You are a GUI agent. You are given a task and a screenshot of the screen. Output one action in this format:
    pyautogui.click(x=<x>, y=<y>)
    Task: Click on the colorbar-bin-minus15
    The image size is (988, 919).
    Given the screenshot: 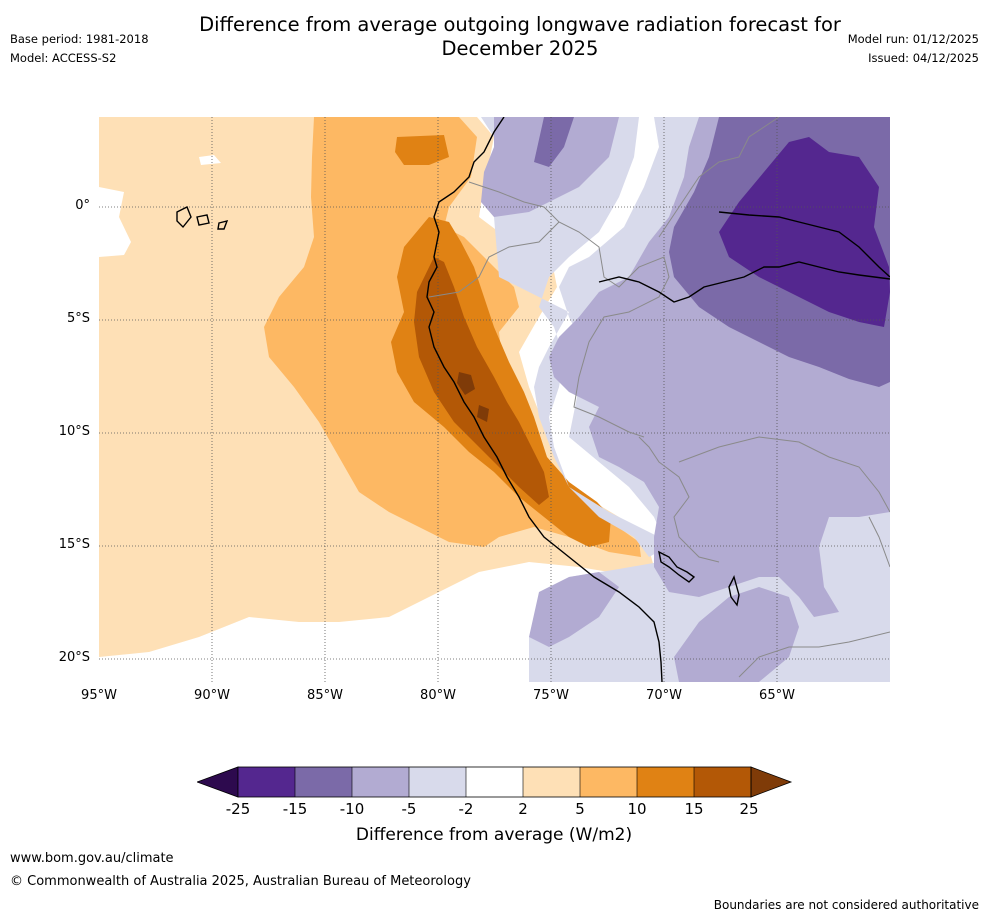 What is the action you would take?
    pyautogui.click(x=323, y=782)
    